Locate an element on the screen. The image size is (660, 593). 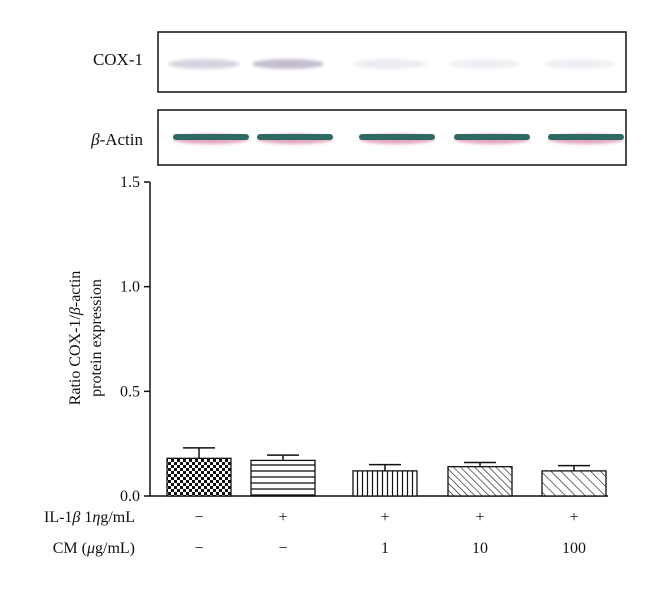
blot-label-actin: β-Actin is located at coordinates (116, 139).